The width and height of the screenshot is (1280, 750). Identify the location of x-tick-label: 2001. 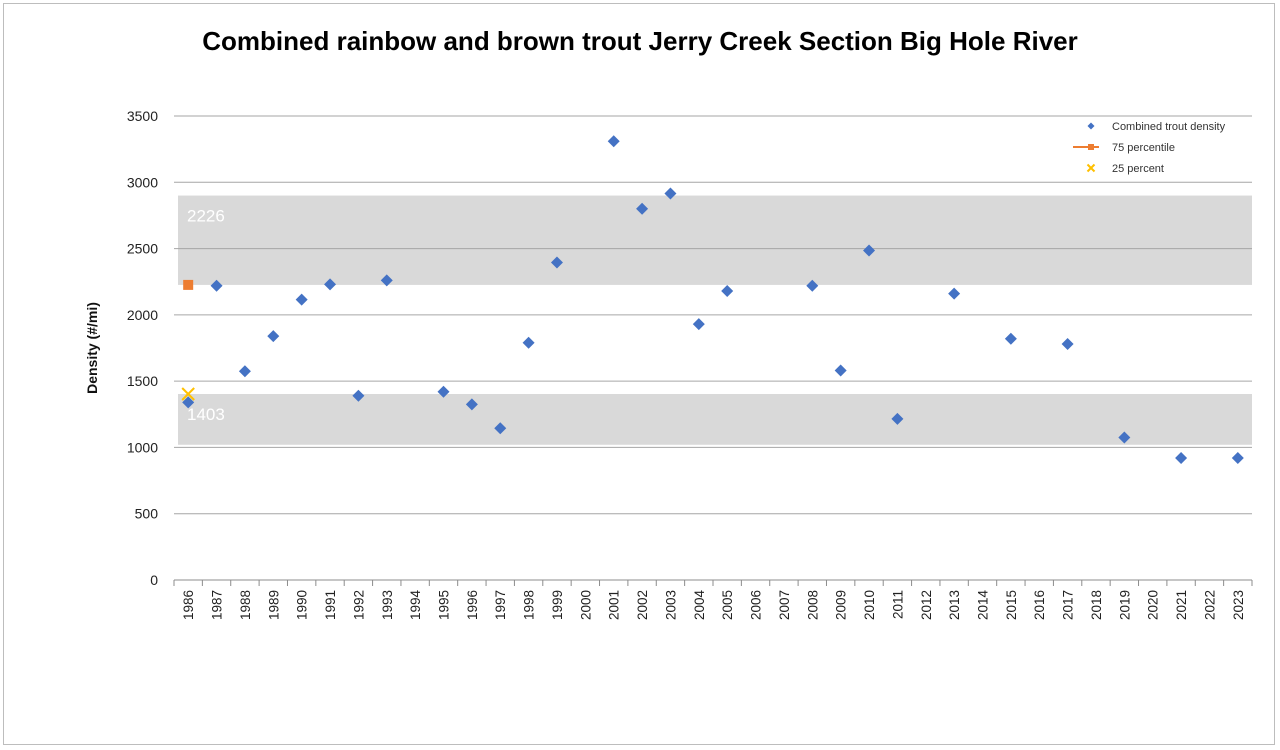
(614, 605).